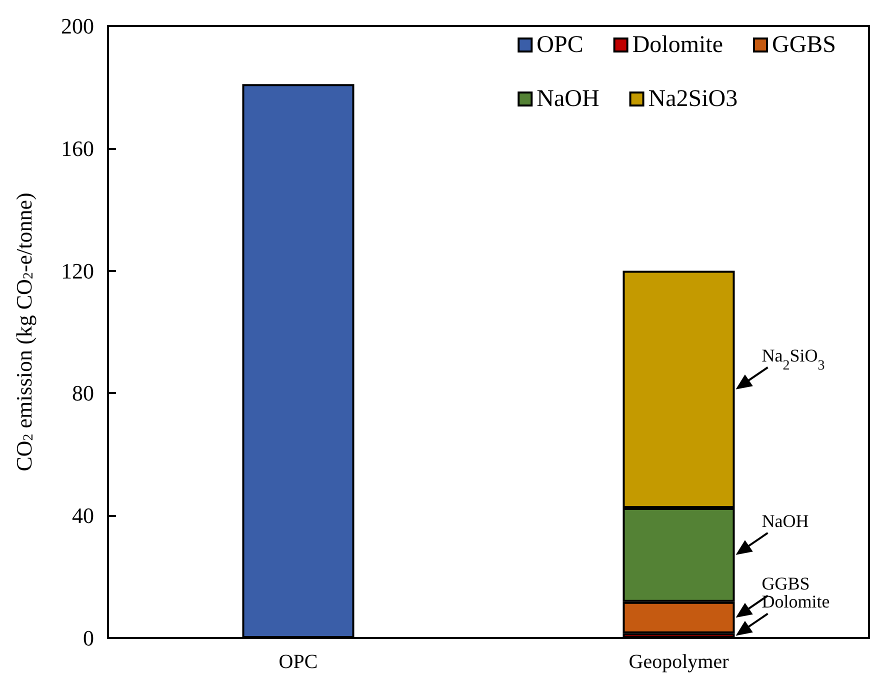 This screenshot has height=693, width=871. I want to click on y-tick-label: 0, so click(88, 638).